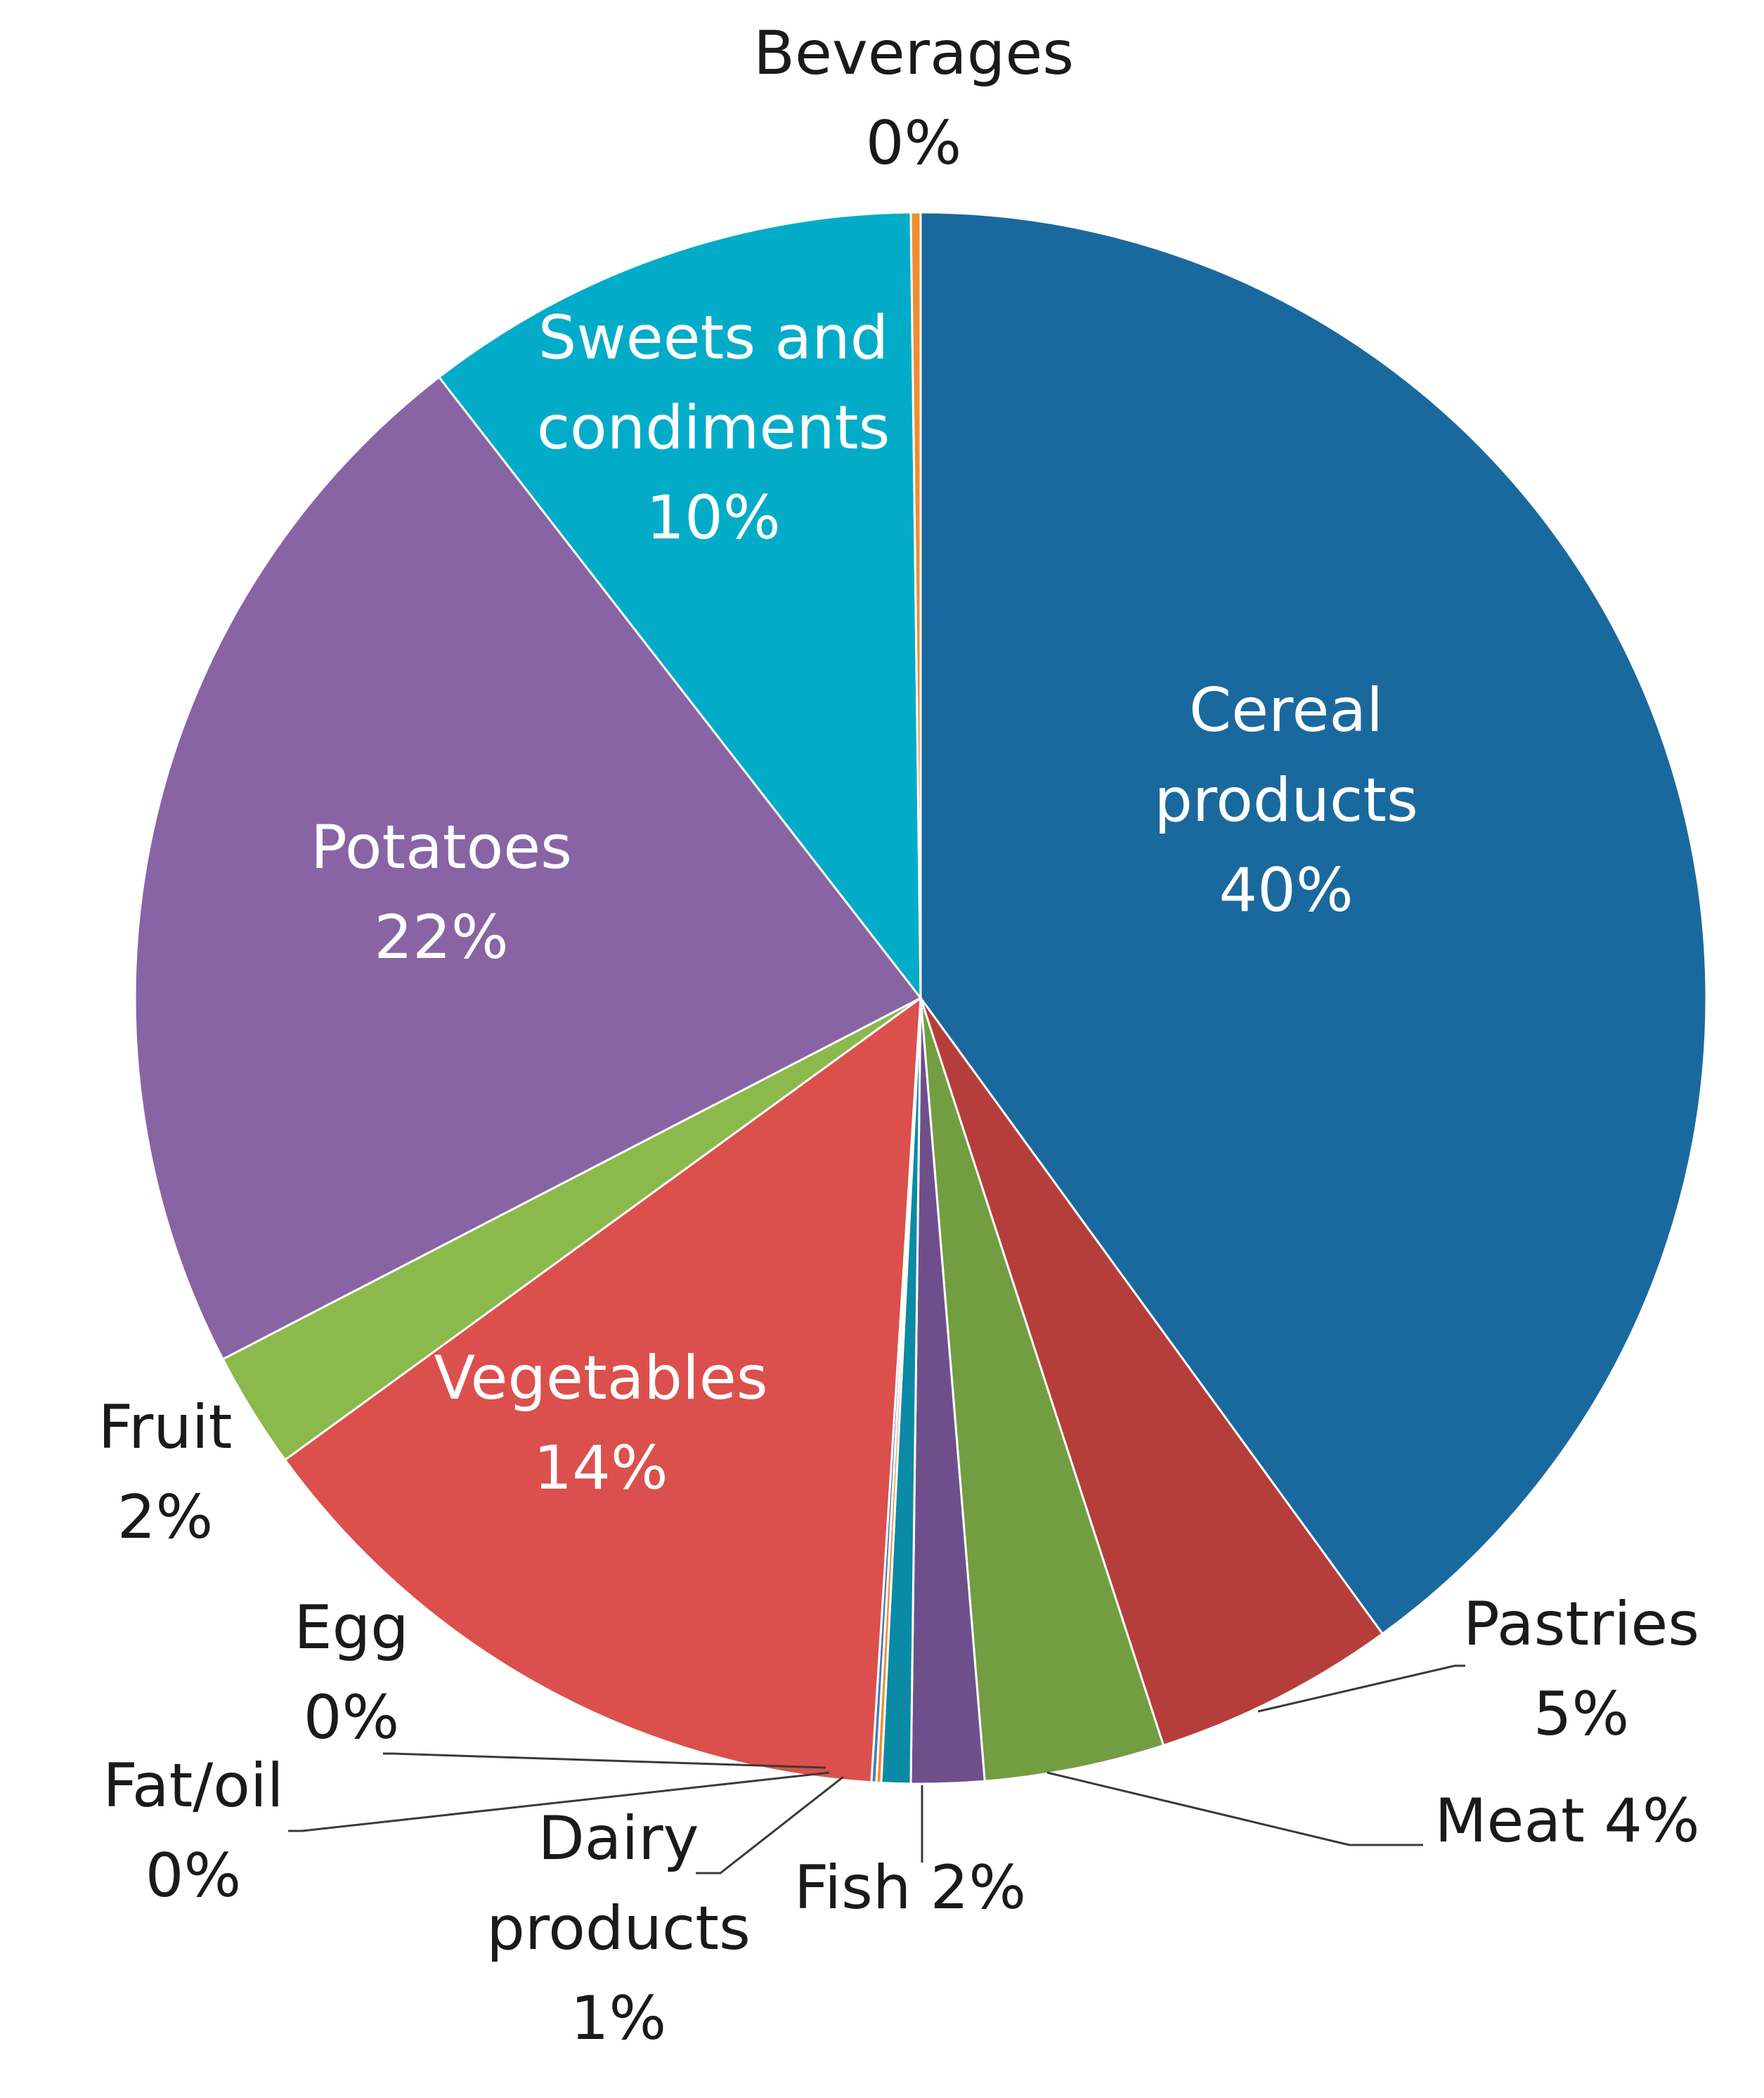 The width and height of the screenshot is (1764, 2098). I want to click on leader-line-meat, so click(1234, 1808).